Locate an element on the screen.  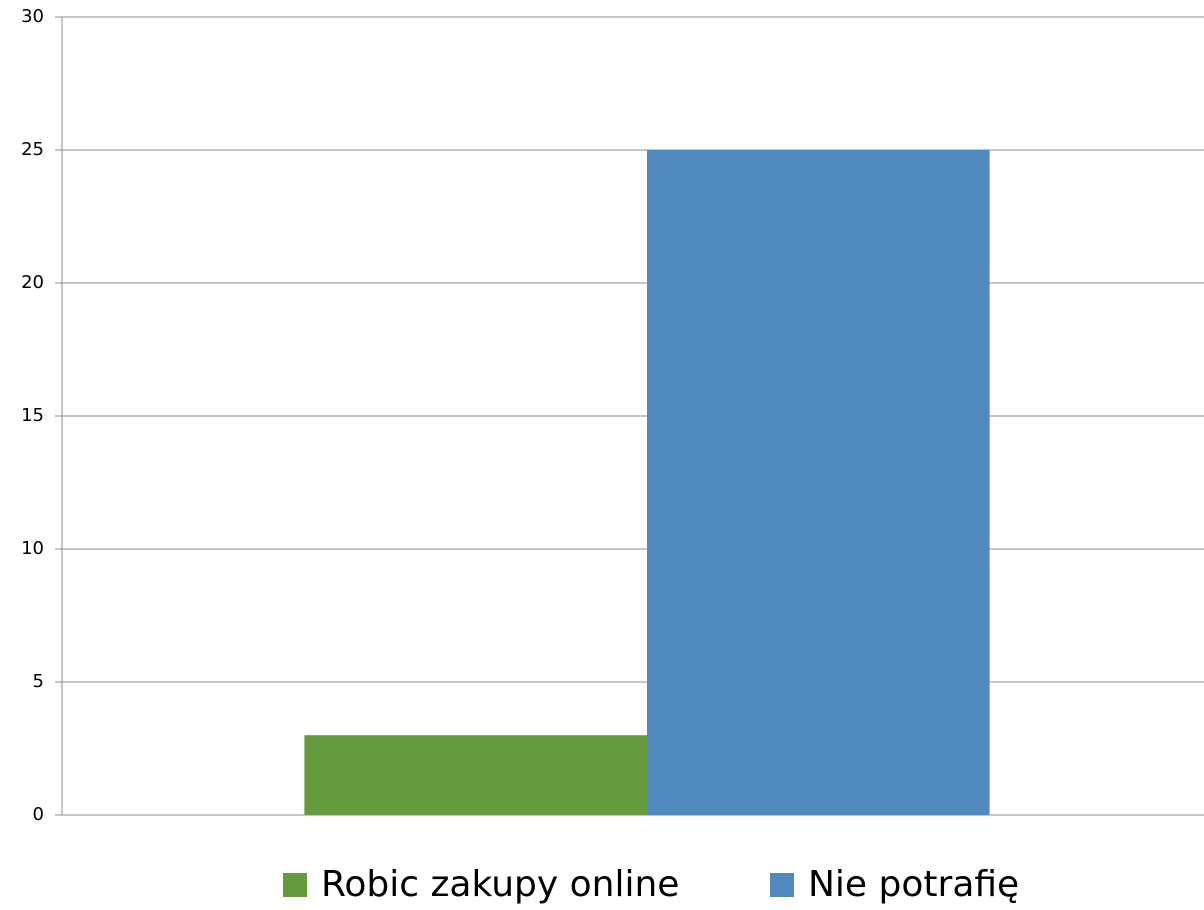
y-tick-label: 20 is located at coordinates (32, 282).